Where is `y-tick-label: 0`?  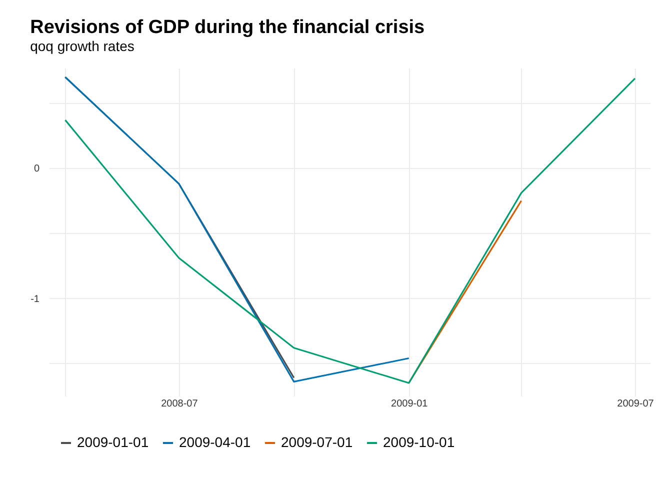
y-tick-label: 0 is located at coordinates (37, 169).